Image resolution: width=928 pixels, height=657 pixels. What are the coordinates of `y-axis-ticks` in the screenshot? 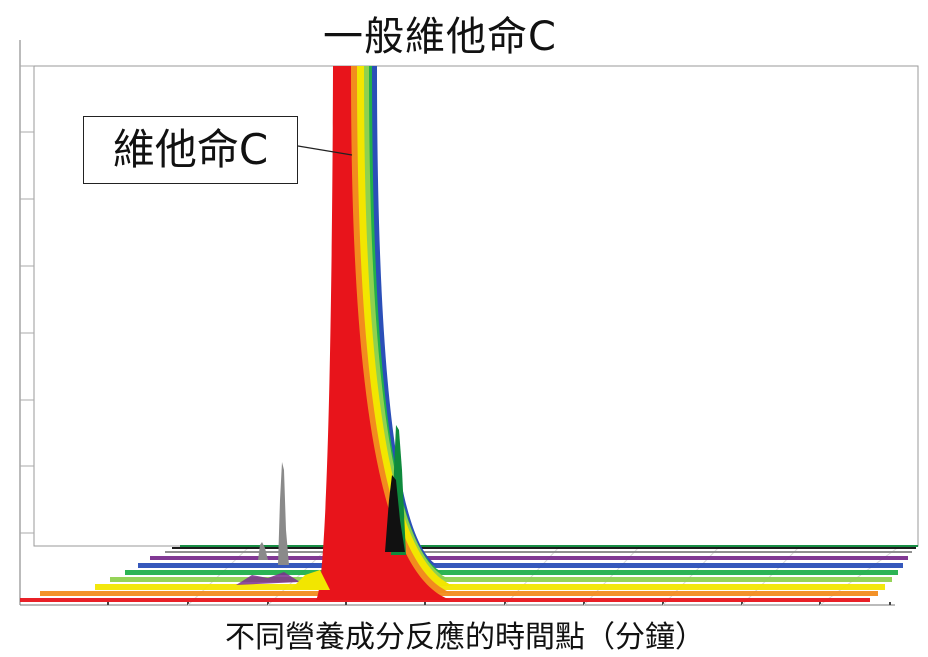 It's located at (27, 299).